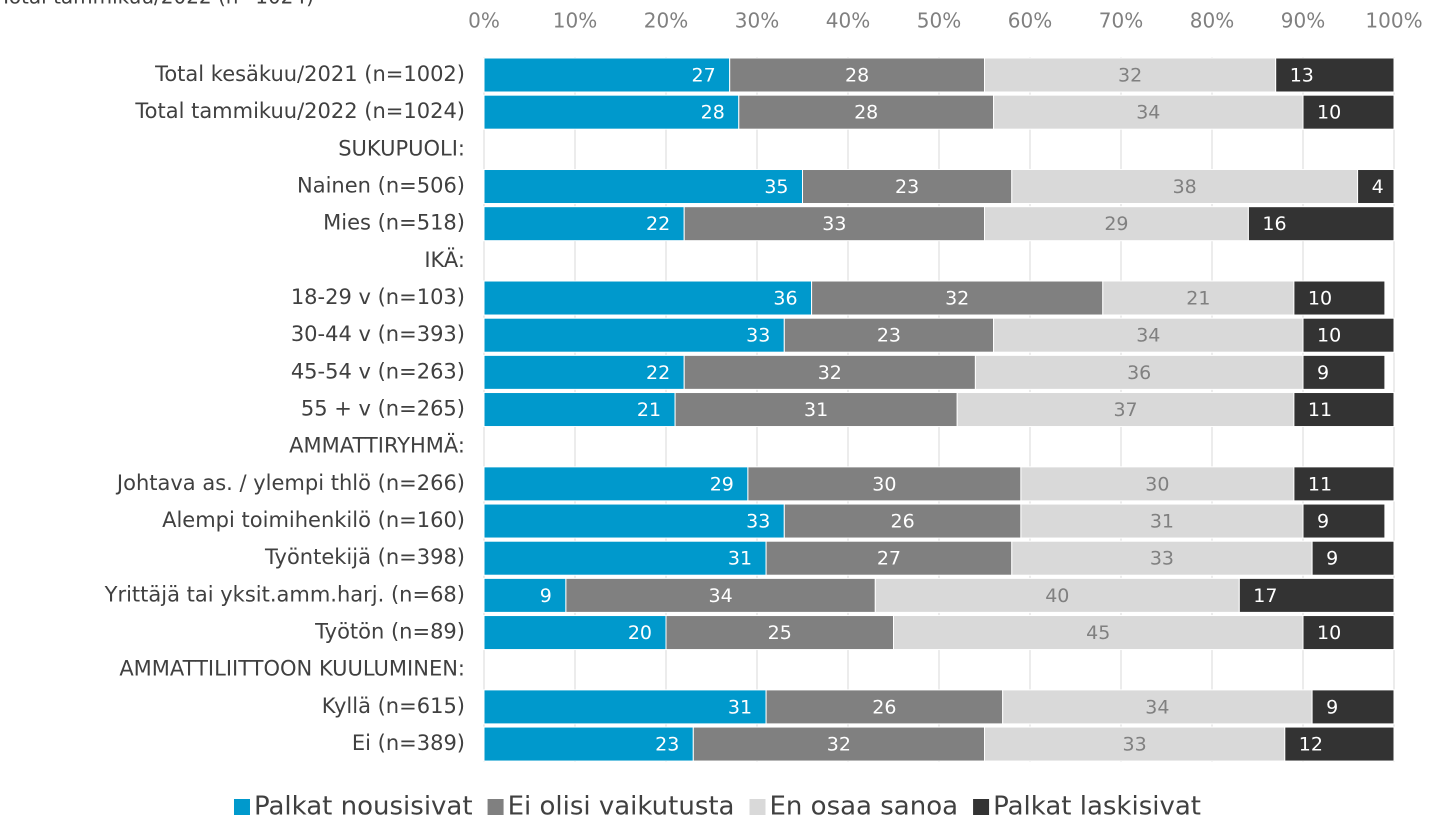  Describe the element at coordinates (378, 334) in the screenshot. I see `category-label: 30-44 v (n=393)` at that location.